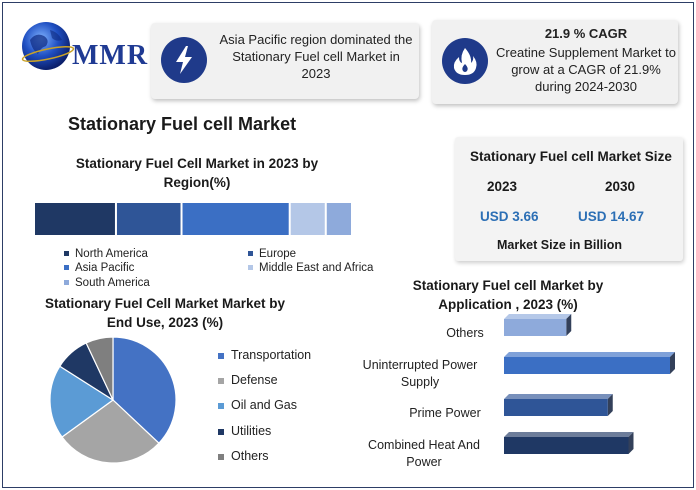 Image resolution: width=696 pixels, height=490 pixels. Describe the element at coordinates (465, 333) in the screenshot. I see `app-label-others: Others` at that location.